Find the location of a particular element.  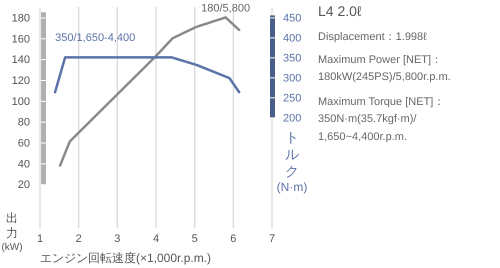

y-tick-label: 120 is located at coordinates (21, 80).